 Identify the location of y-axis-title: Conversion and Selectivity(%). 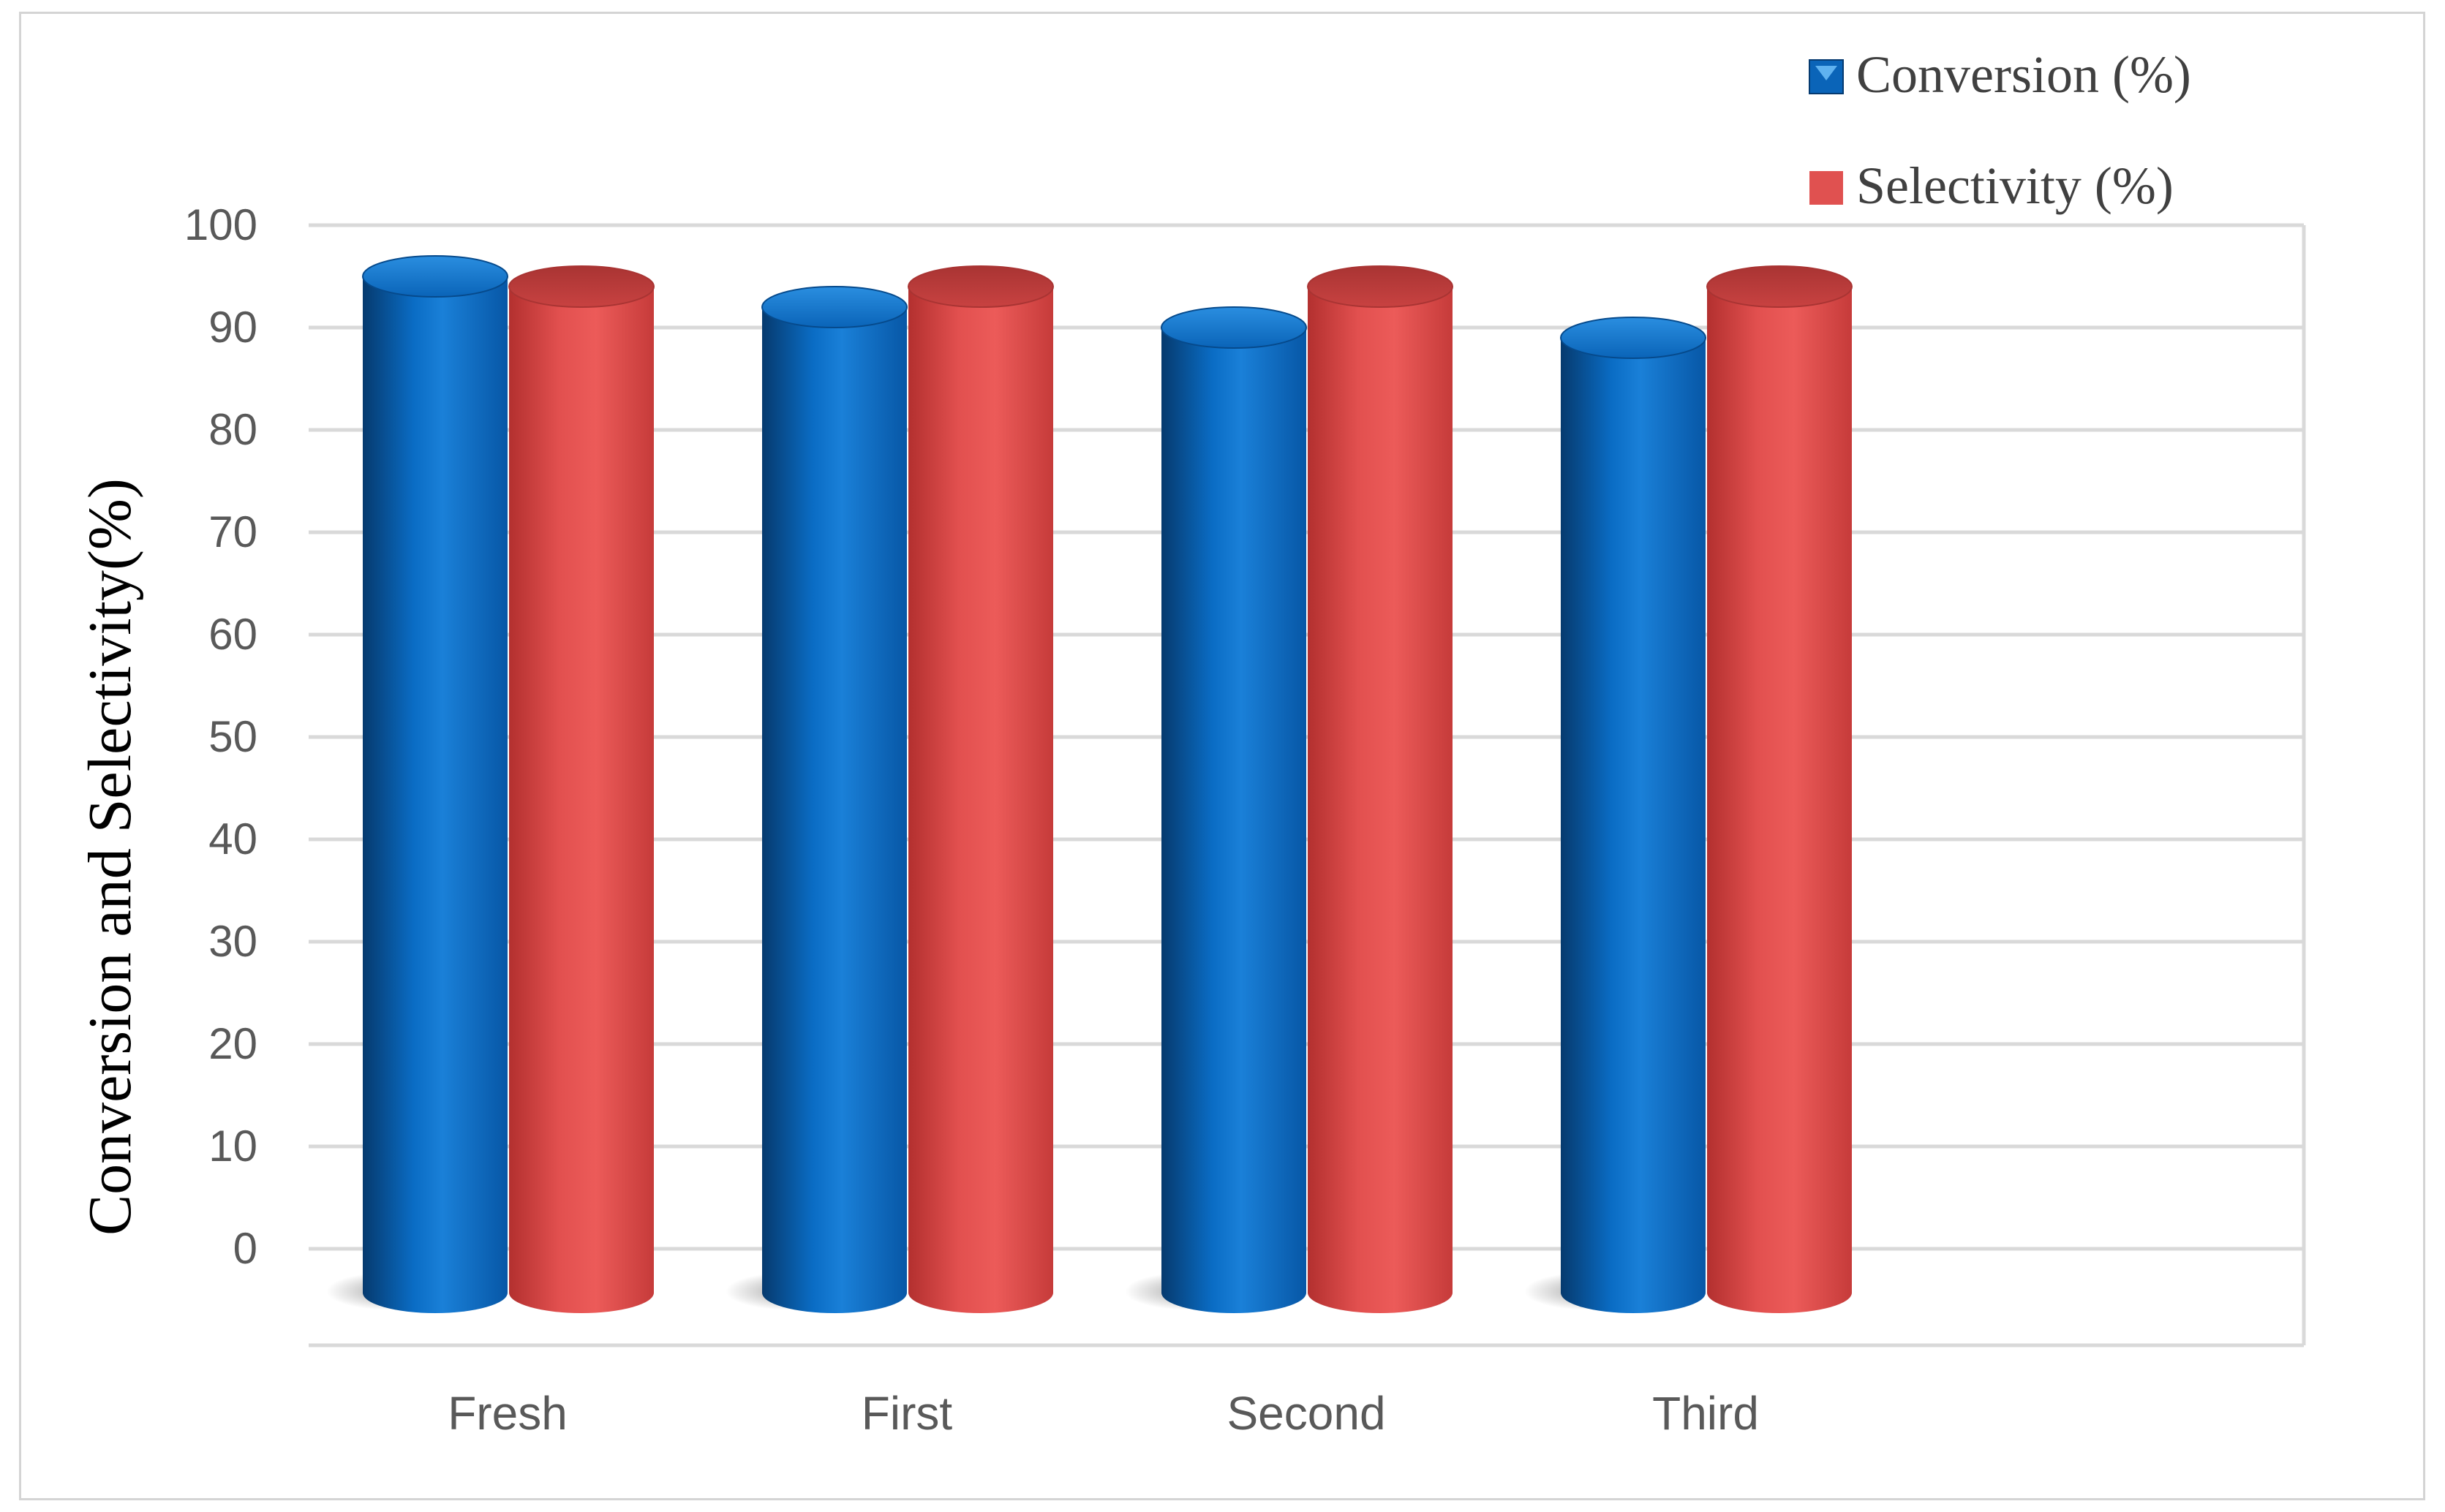
(110, 857).